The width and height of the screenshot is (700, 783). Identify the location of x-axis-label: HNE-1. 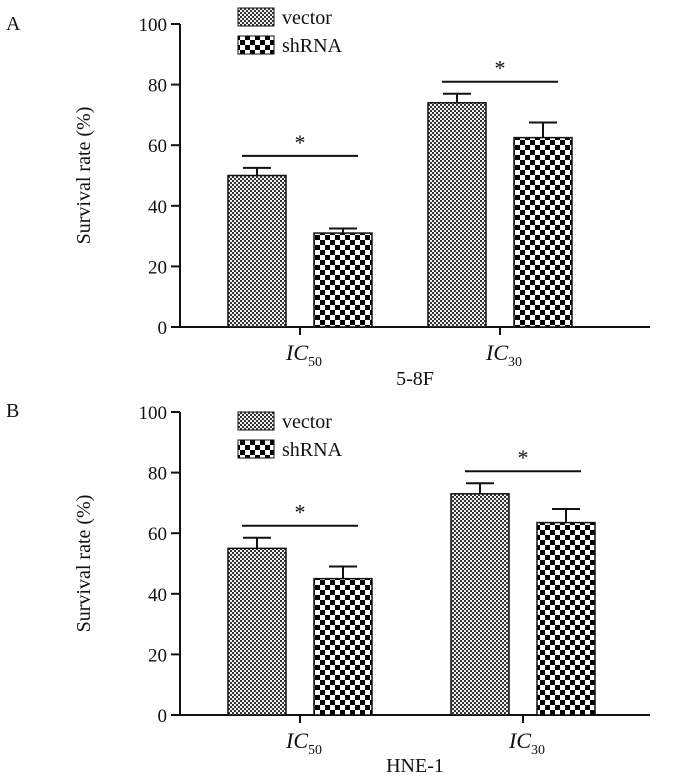
(415, 766).